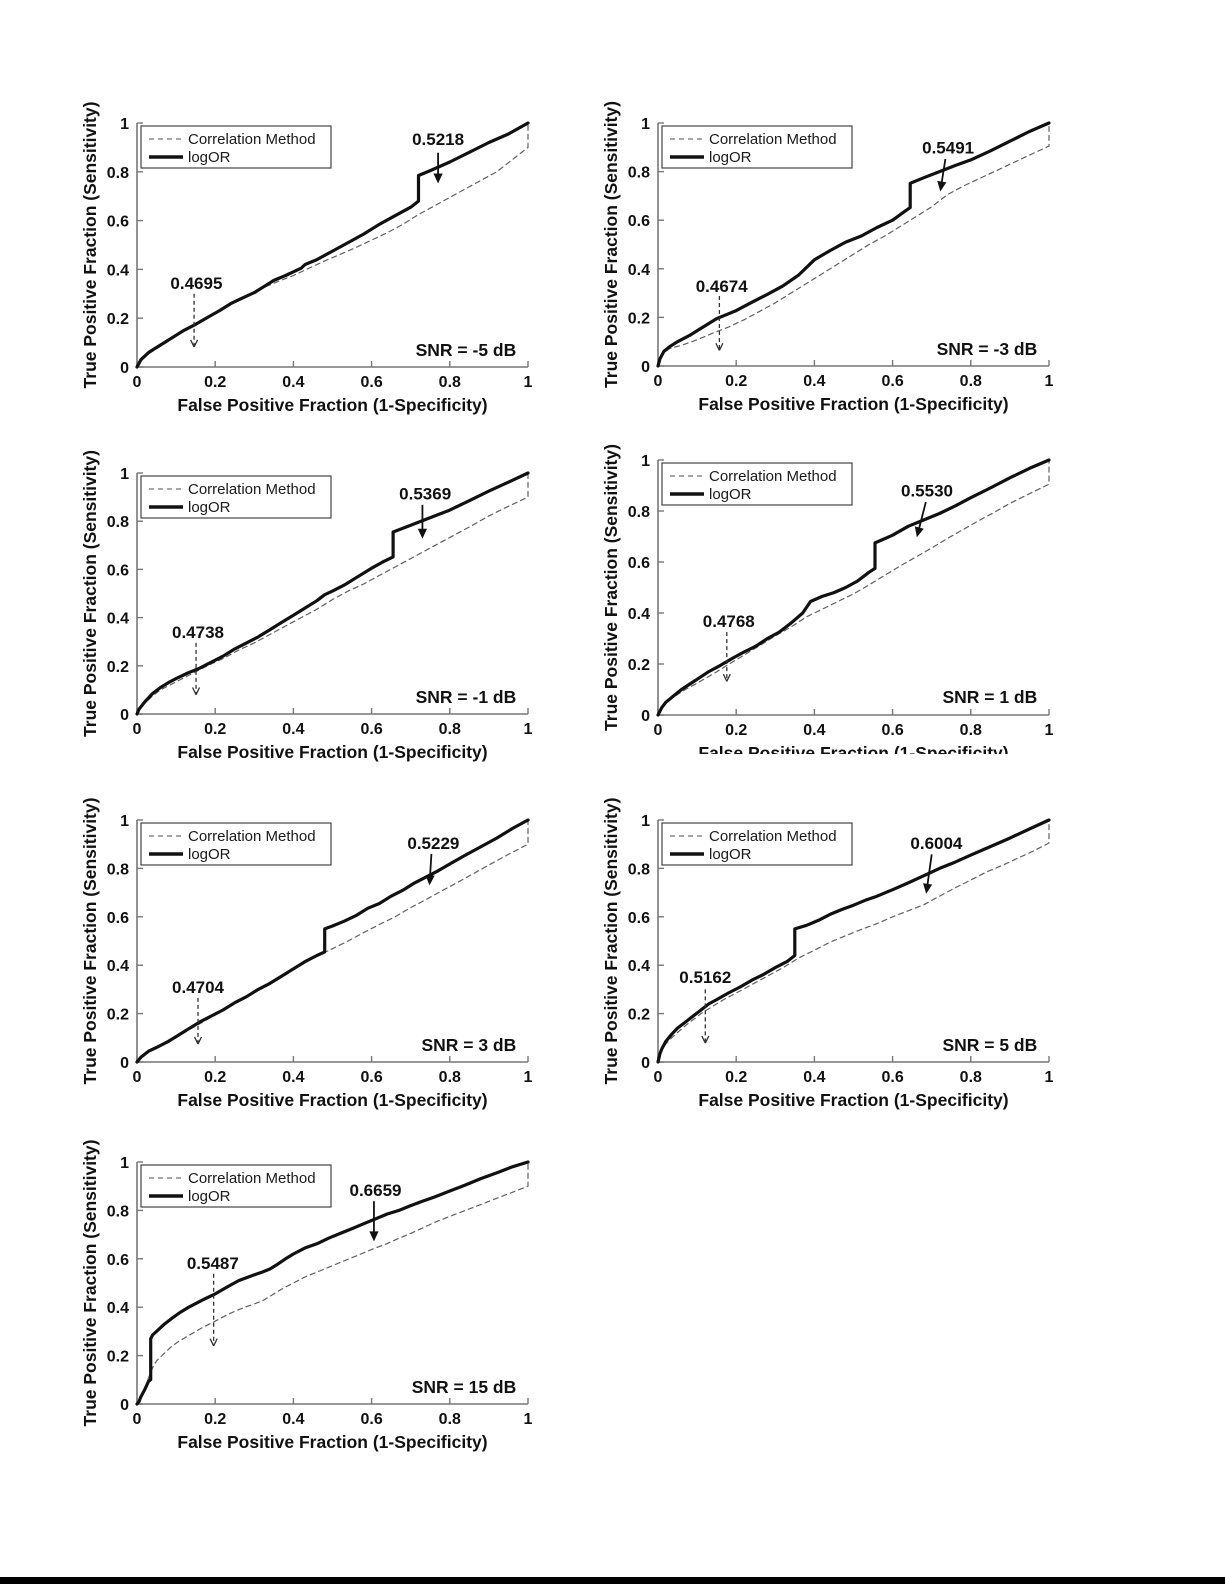 The height and width of the screenshot is (1585, 1225). Describe the element at coordinates (215, 729) in the screenshot. I see `x-tick-label: 0.2` at that location.